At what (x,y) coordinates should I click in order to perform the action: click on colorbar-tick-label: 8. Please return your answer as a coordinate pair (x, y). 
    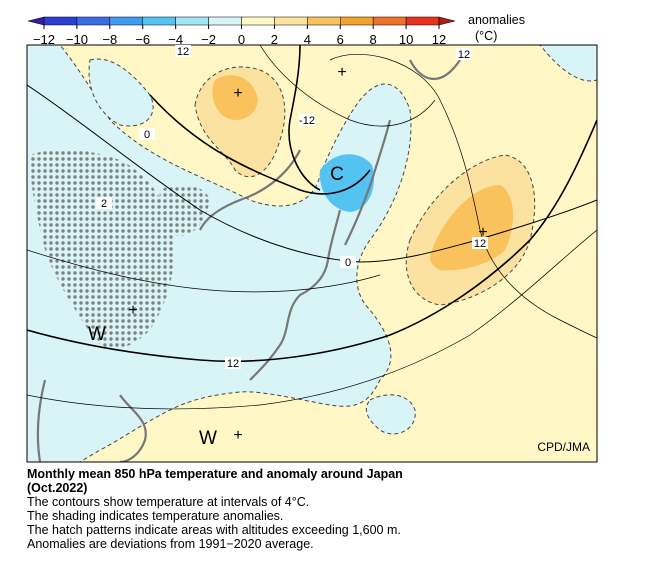
    Looking at the image, I should click on (373, 39).